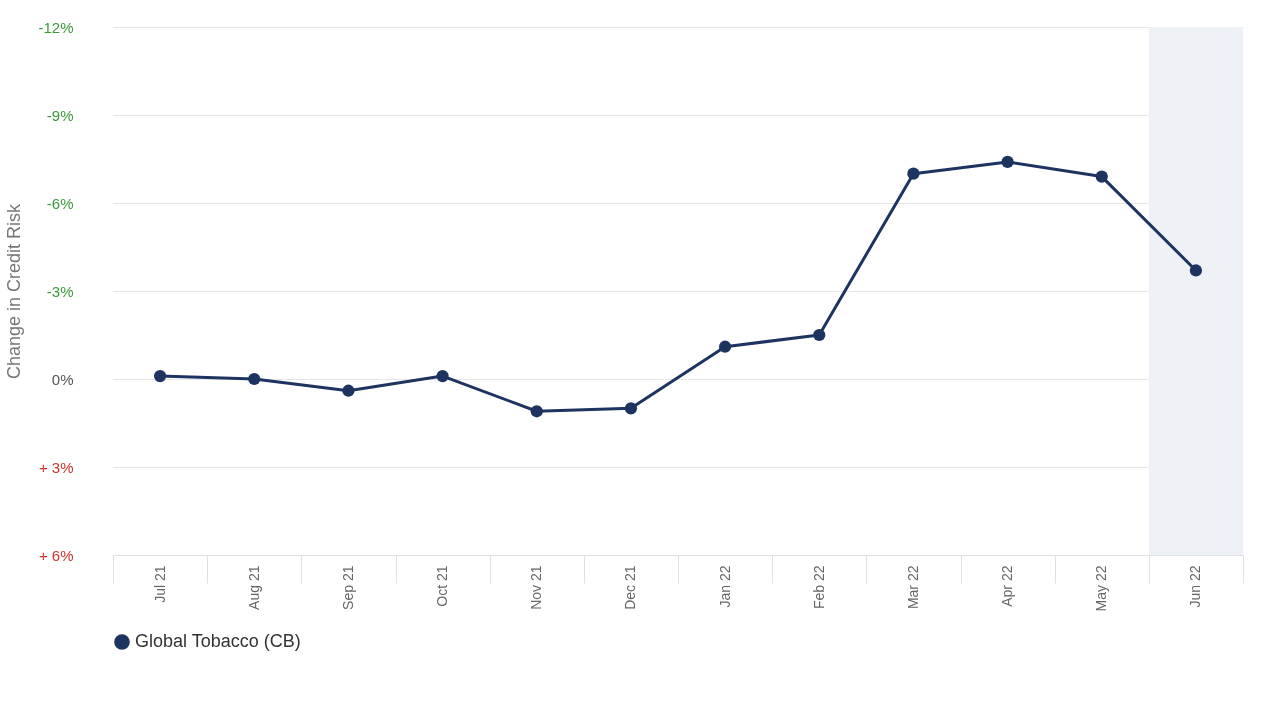  I want to click on x-tick-label: Sep 21, so click(347, 587).